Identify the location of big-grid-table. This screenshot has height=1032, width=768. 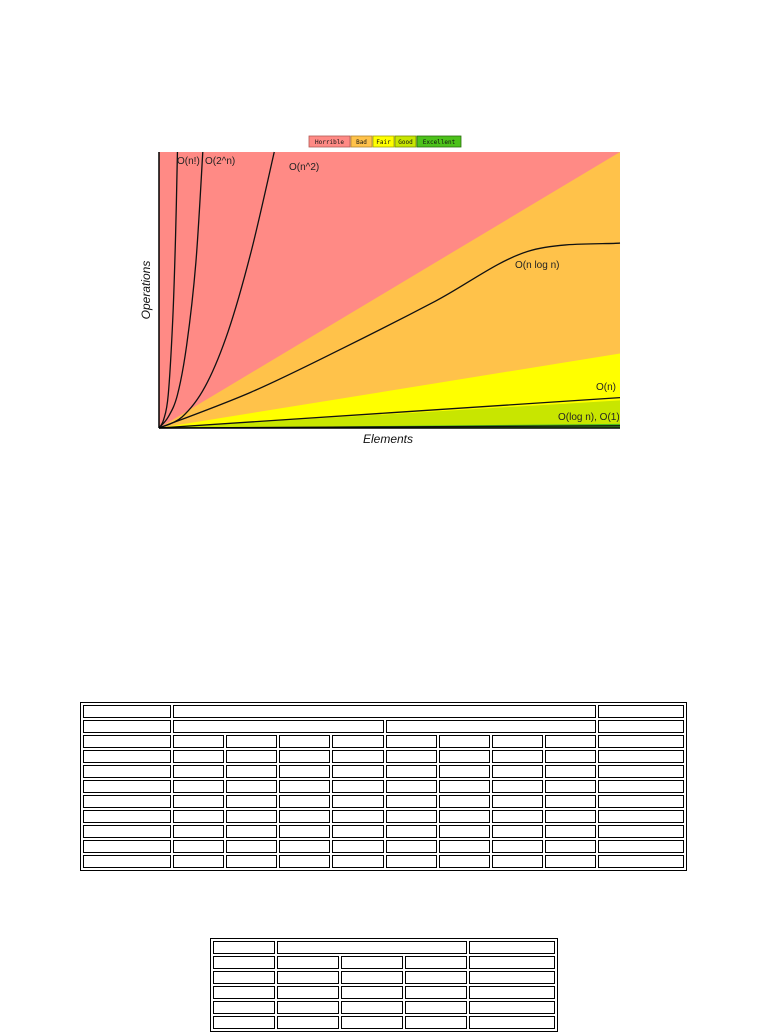
(383, 786).